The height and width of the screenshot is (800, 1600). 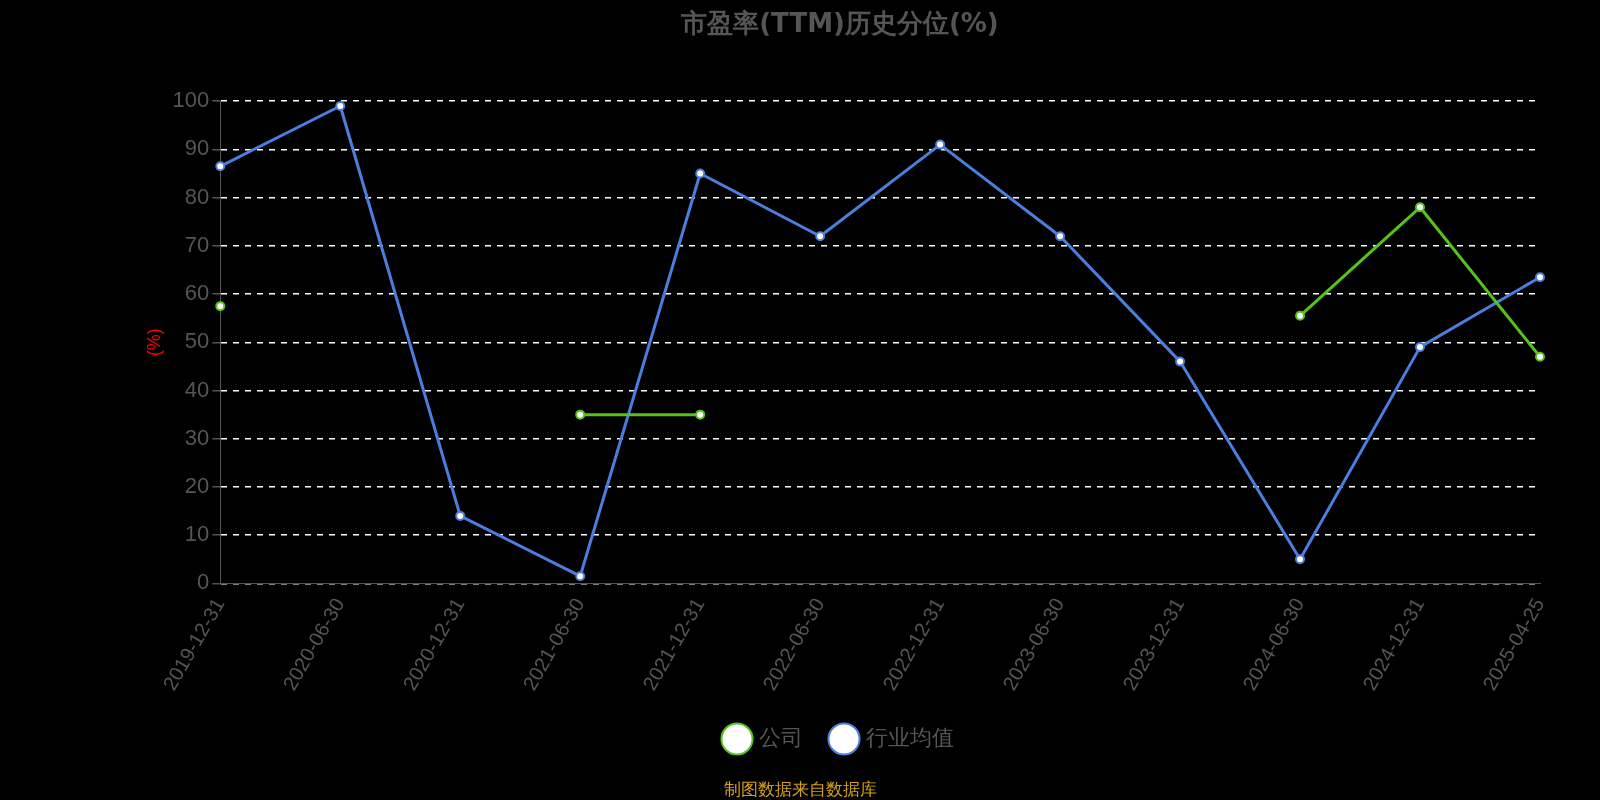 What do you see at coordinates (197, 196) in the screenshot?
I see `y-tick-label: 80` at bounding box center [197, 196].